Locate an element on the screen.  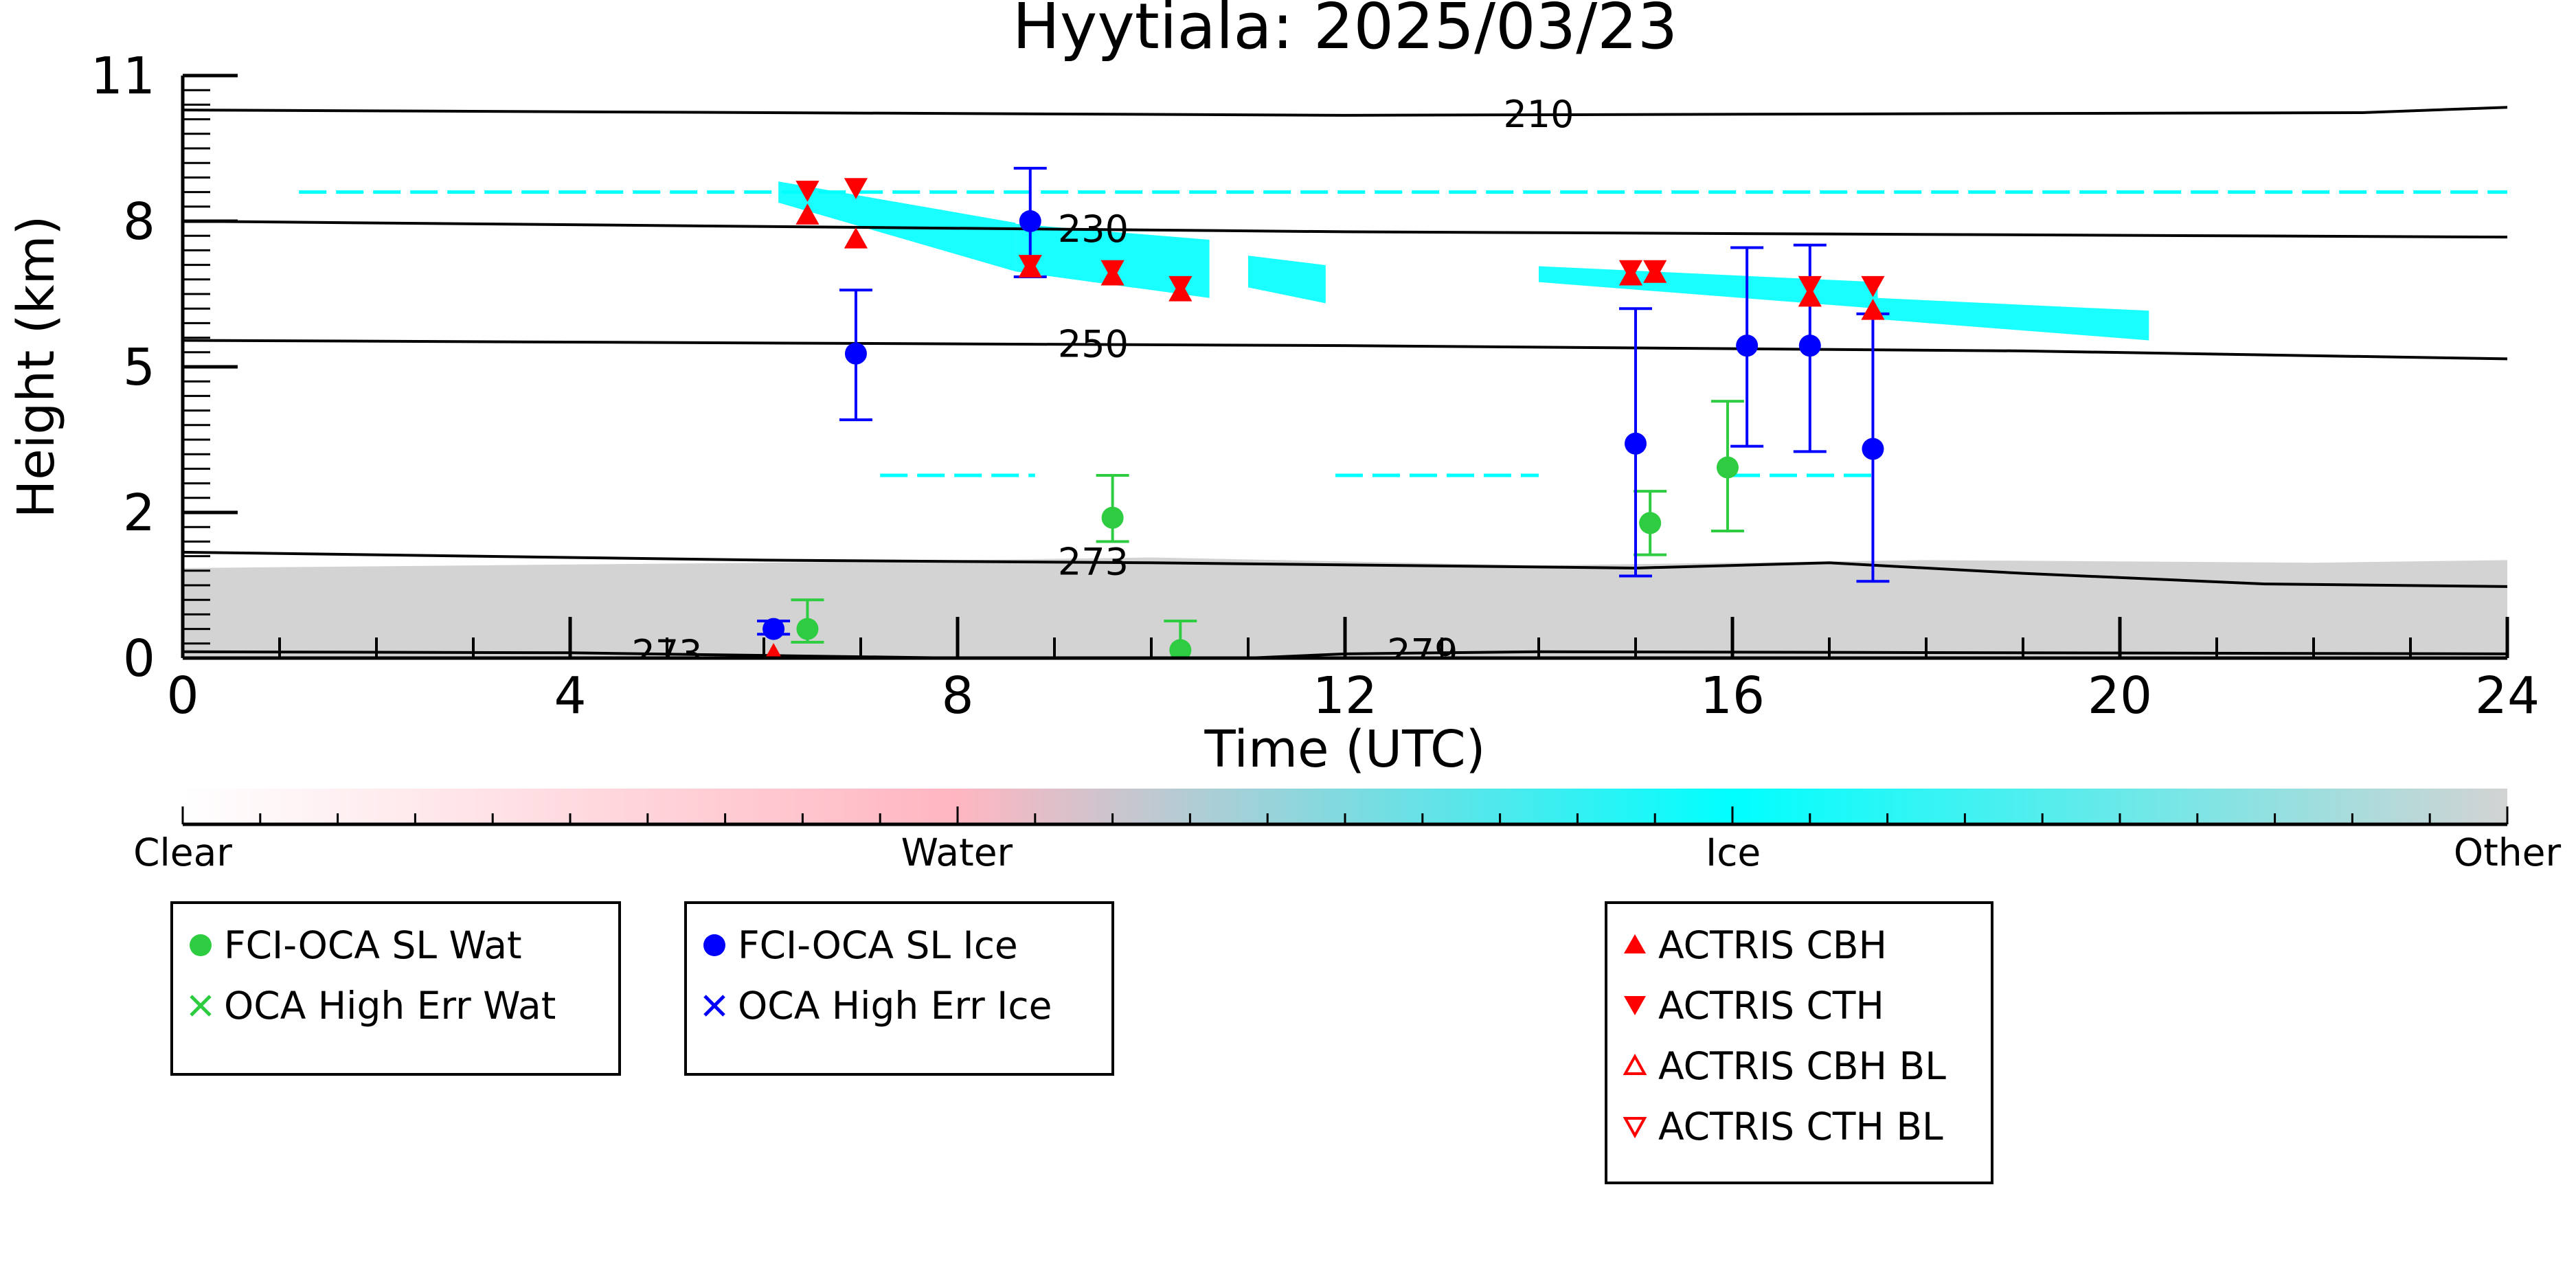
legend-label: OCA High Err Wat is located at coordinates (390, 1006).